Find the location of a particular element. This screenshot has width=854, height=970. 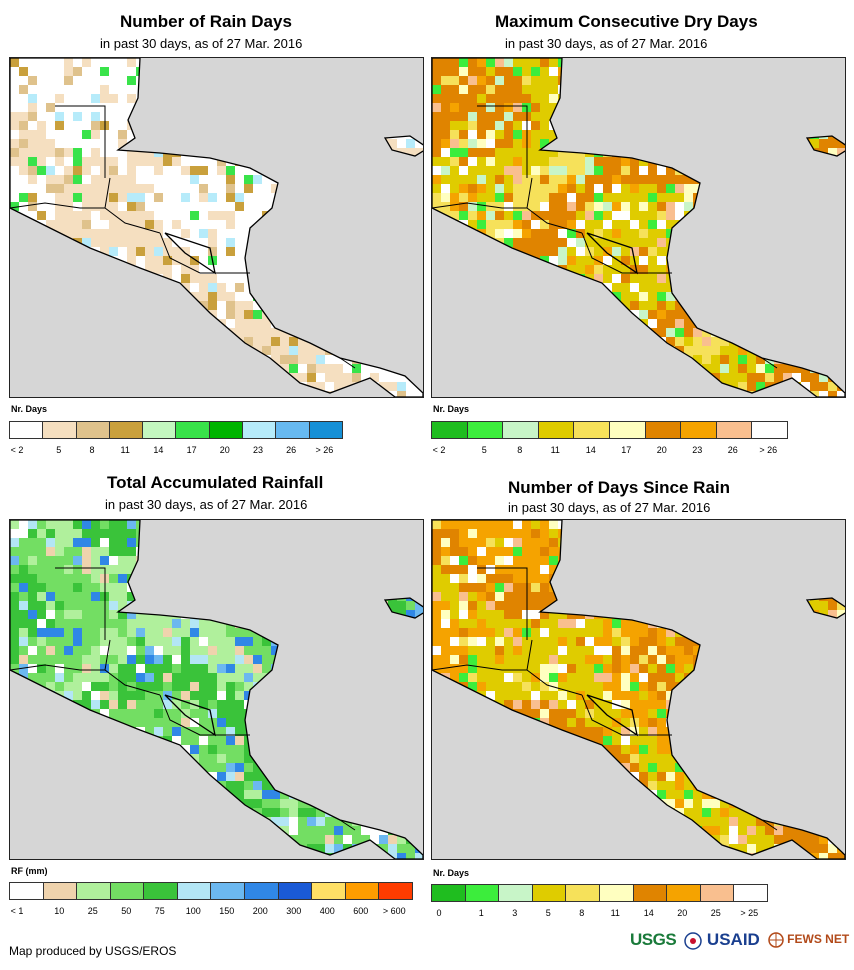

coastline is located at coordinates (825, 608).